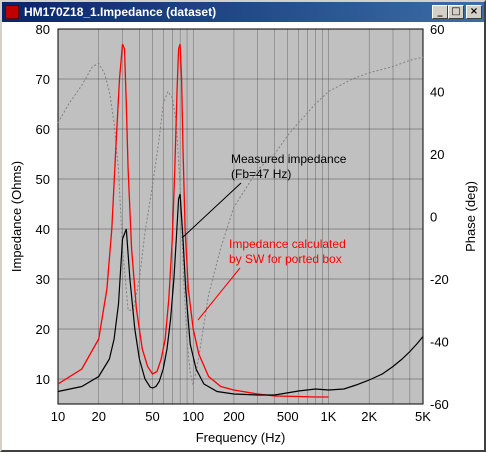 This screenshot has width=486, height=452. I want to click on measured-annotation-pointer, so click(211, 210).